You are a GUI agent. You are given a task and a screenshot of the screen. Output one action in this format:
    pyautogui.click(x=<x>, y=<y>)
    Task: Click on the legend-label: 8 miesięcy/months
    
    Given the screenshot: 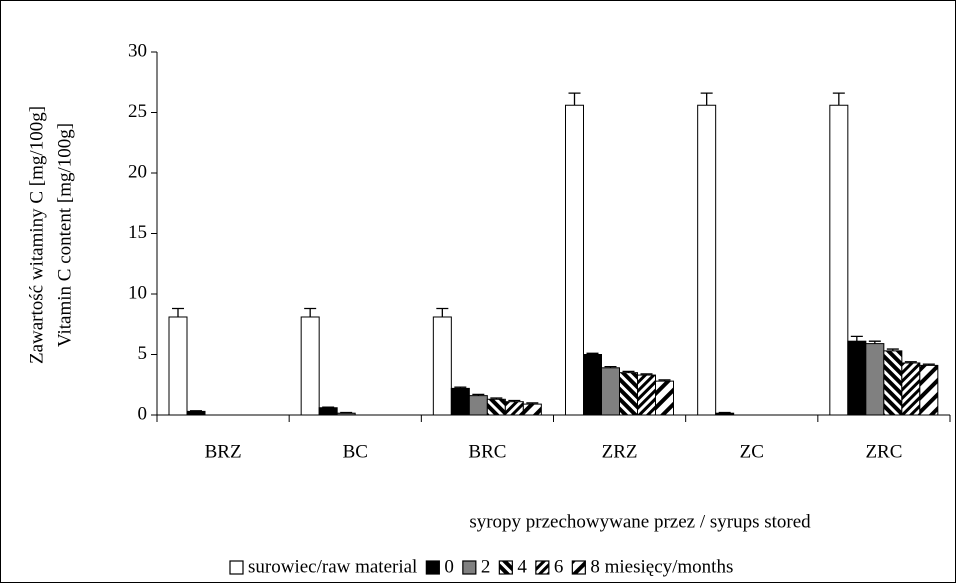 What is the action you would take?
    pyautogui.click(x=661, y=566)
    